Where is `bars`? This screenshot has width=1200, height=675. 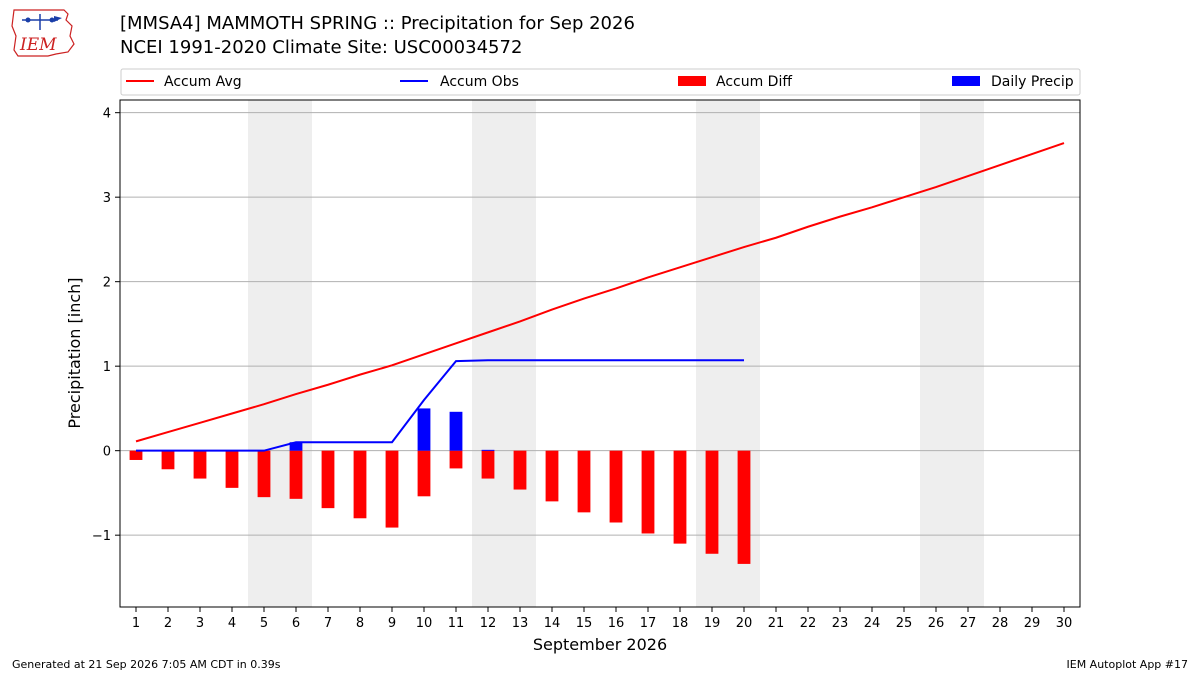 bars is located at coordinates (440, 486).